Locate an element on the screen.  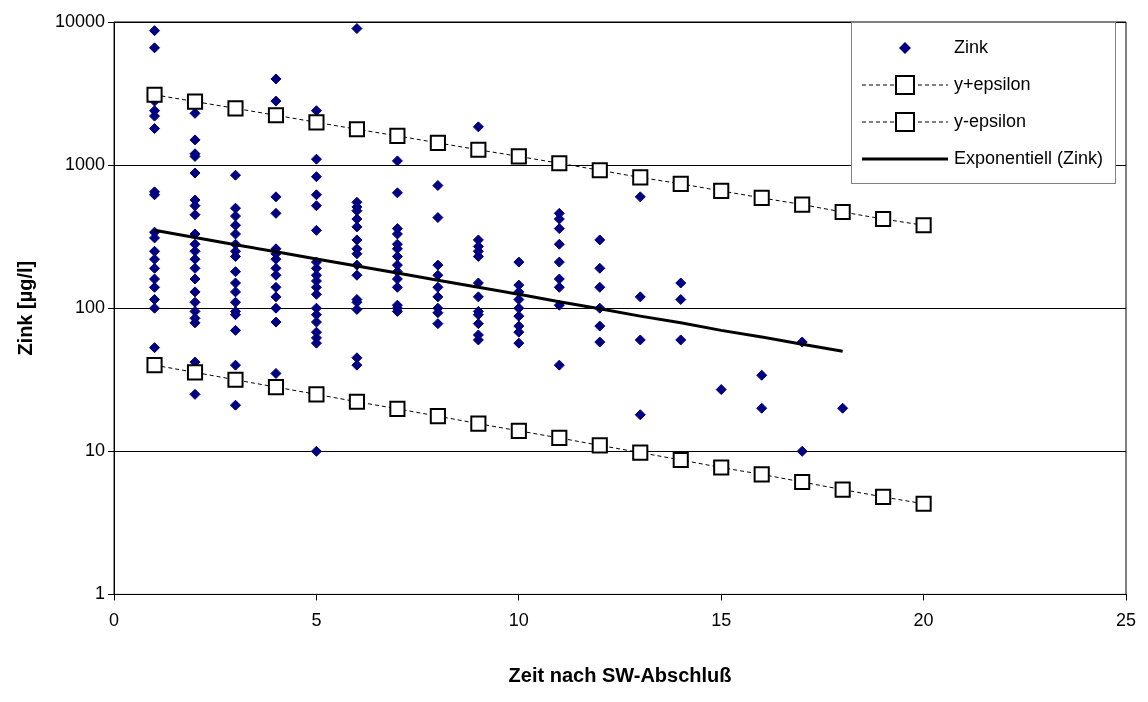
y-tick-label: 10 is located at coordinates (95, 450).